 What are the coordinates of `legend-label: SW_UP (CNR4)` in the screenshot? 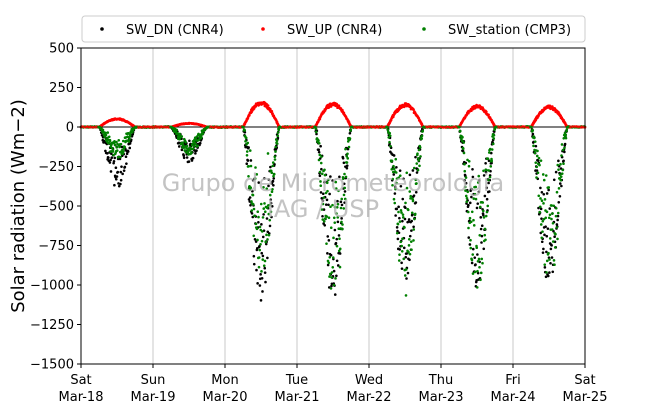 It's located at (334, 30).